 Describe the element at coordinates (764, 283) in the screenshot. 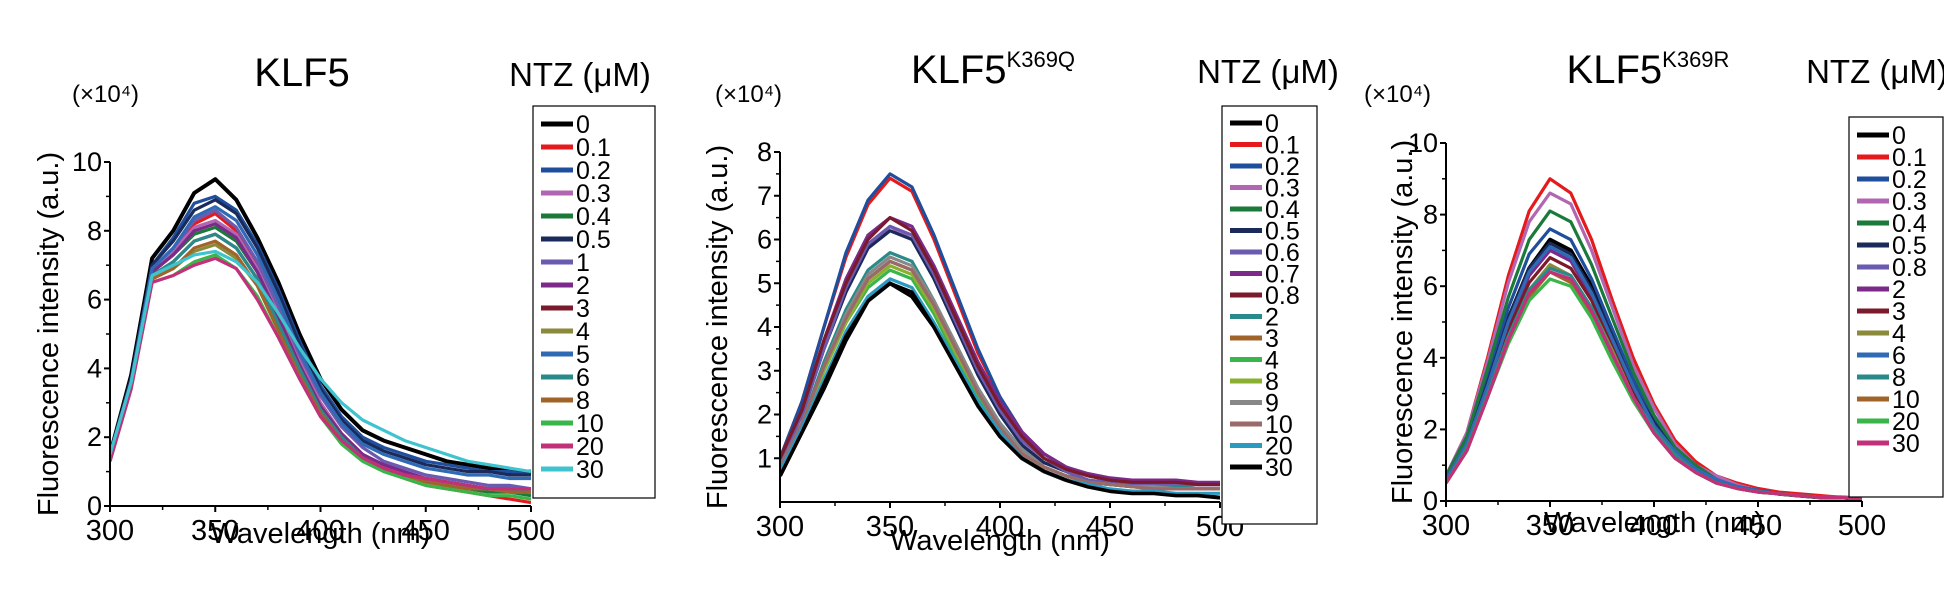

I see `y-tick-label: 5` at that location.